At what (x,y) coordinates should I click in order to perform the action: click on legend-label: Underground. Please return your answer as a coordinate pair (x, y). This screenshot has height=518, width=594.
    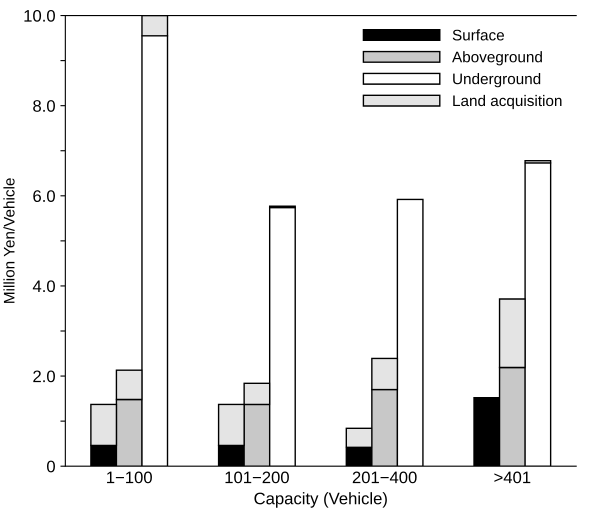
    Looking at the image, I should click on (496, 80).